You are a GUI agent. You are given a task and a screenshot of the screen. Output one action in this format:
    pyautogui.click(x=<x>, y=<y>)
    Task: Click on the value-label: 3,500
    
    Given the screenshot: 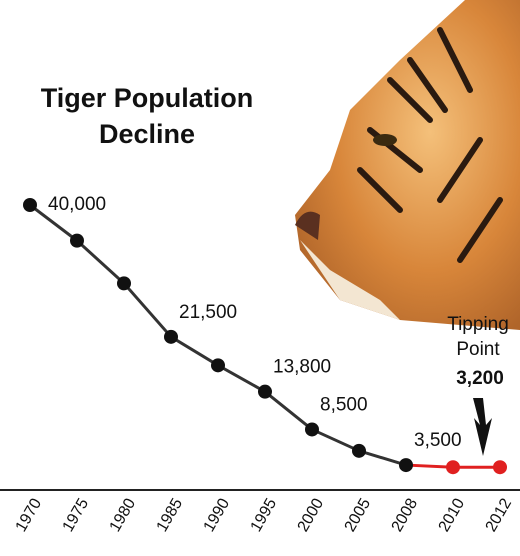 What is the action you would take?
    pyautogui.click(x=438, y=440)
    